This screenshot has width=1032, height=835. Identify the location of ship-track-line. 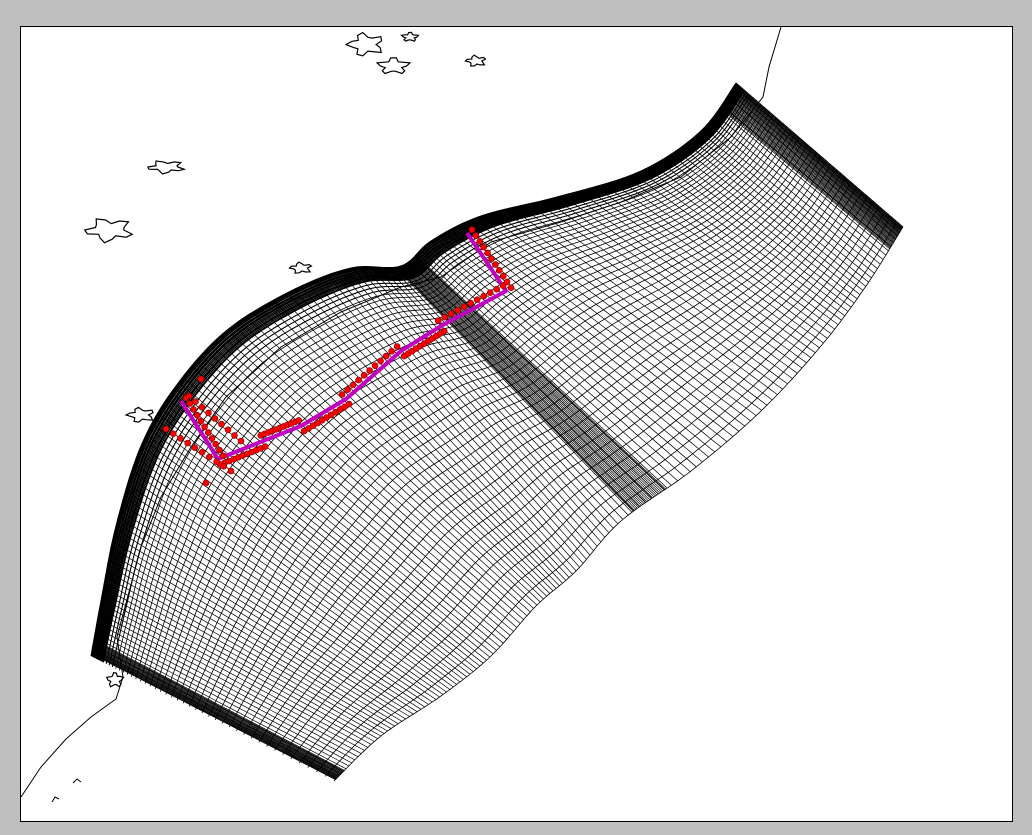
(343, 346).